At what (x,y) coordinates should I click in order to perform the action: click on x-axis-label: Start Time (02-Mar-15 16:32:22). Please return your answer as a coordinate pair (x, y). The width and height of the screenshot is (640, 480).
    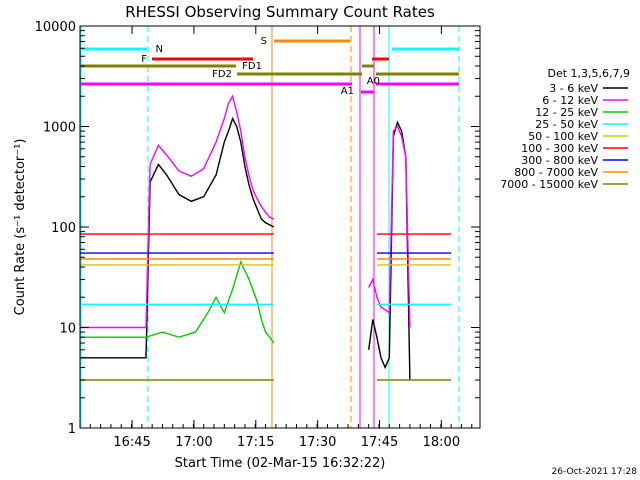
    Looking at the image, I should click on (280, 463).